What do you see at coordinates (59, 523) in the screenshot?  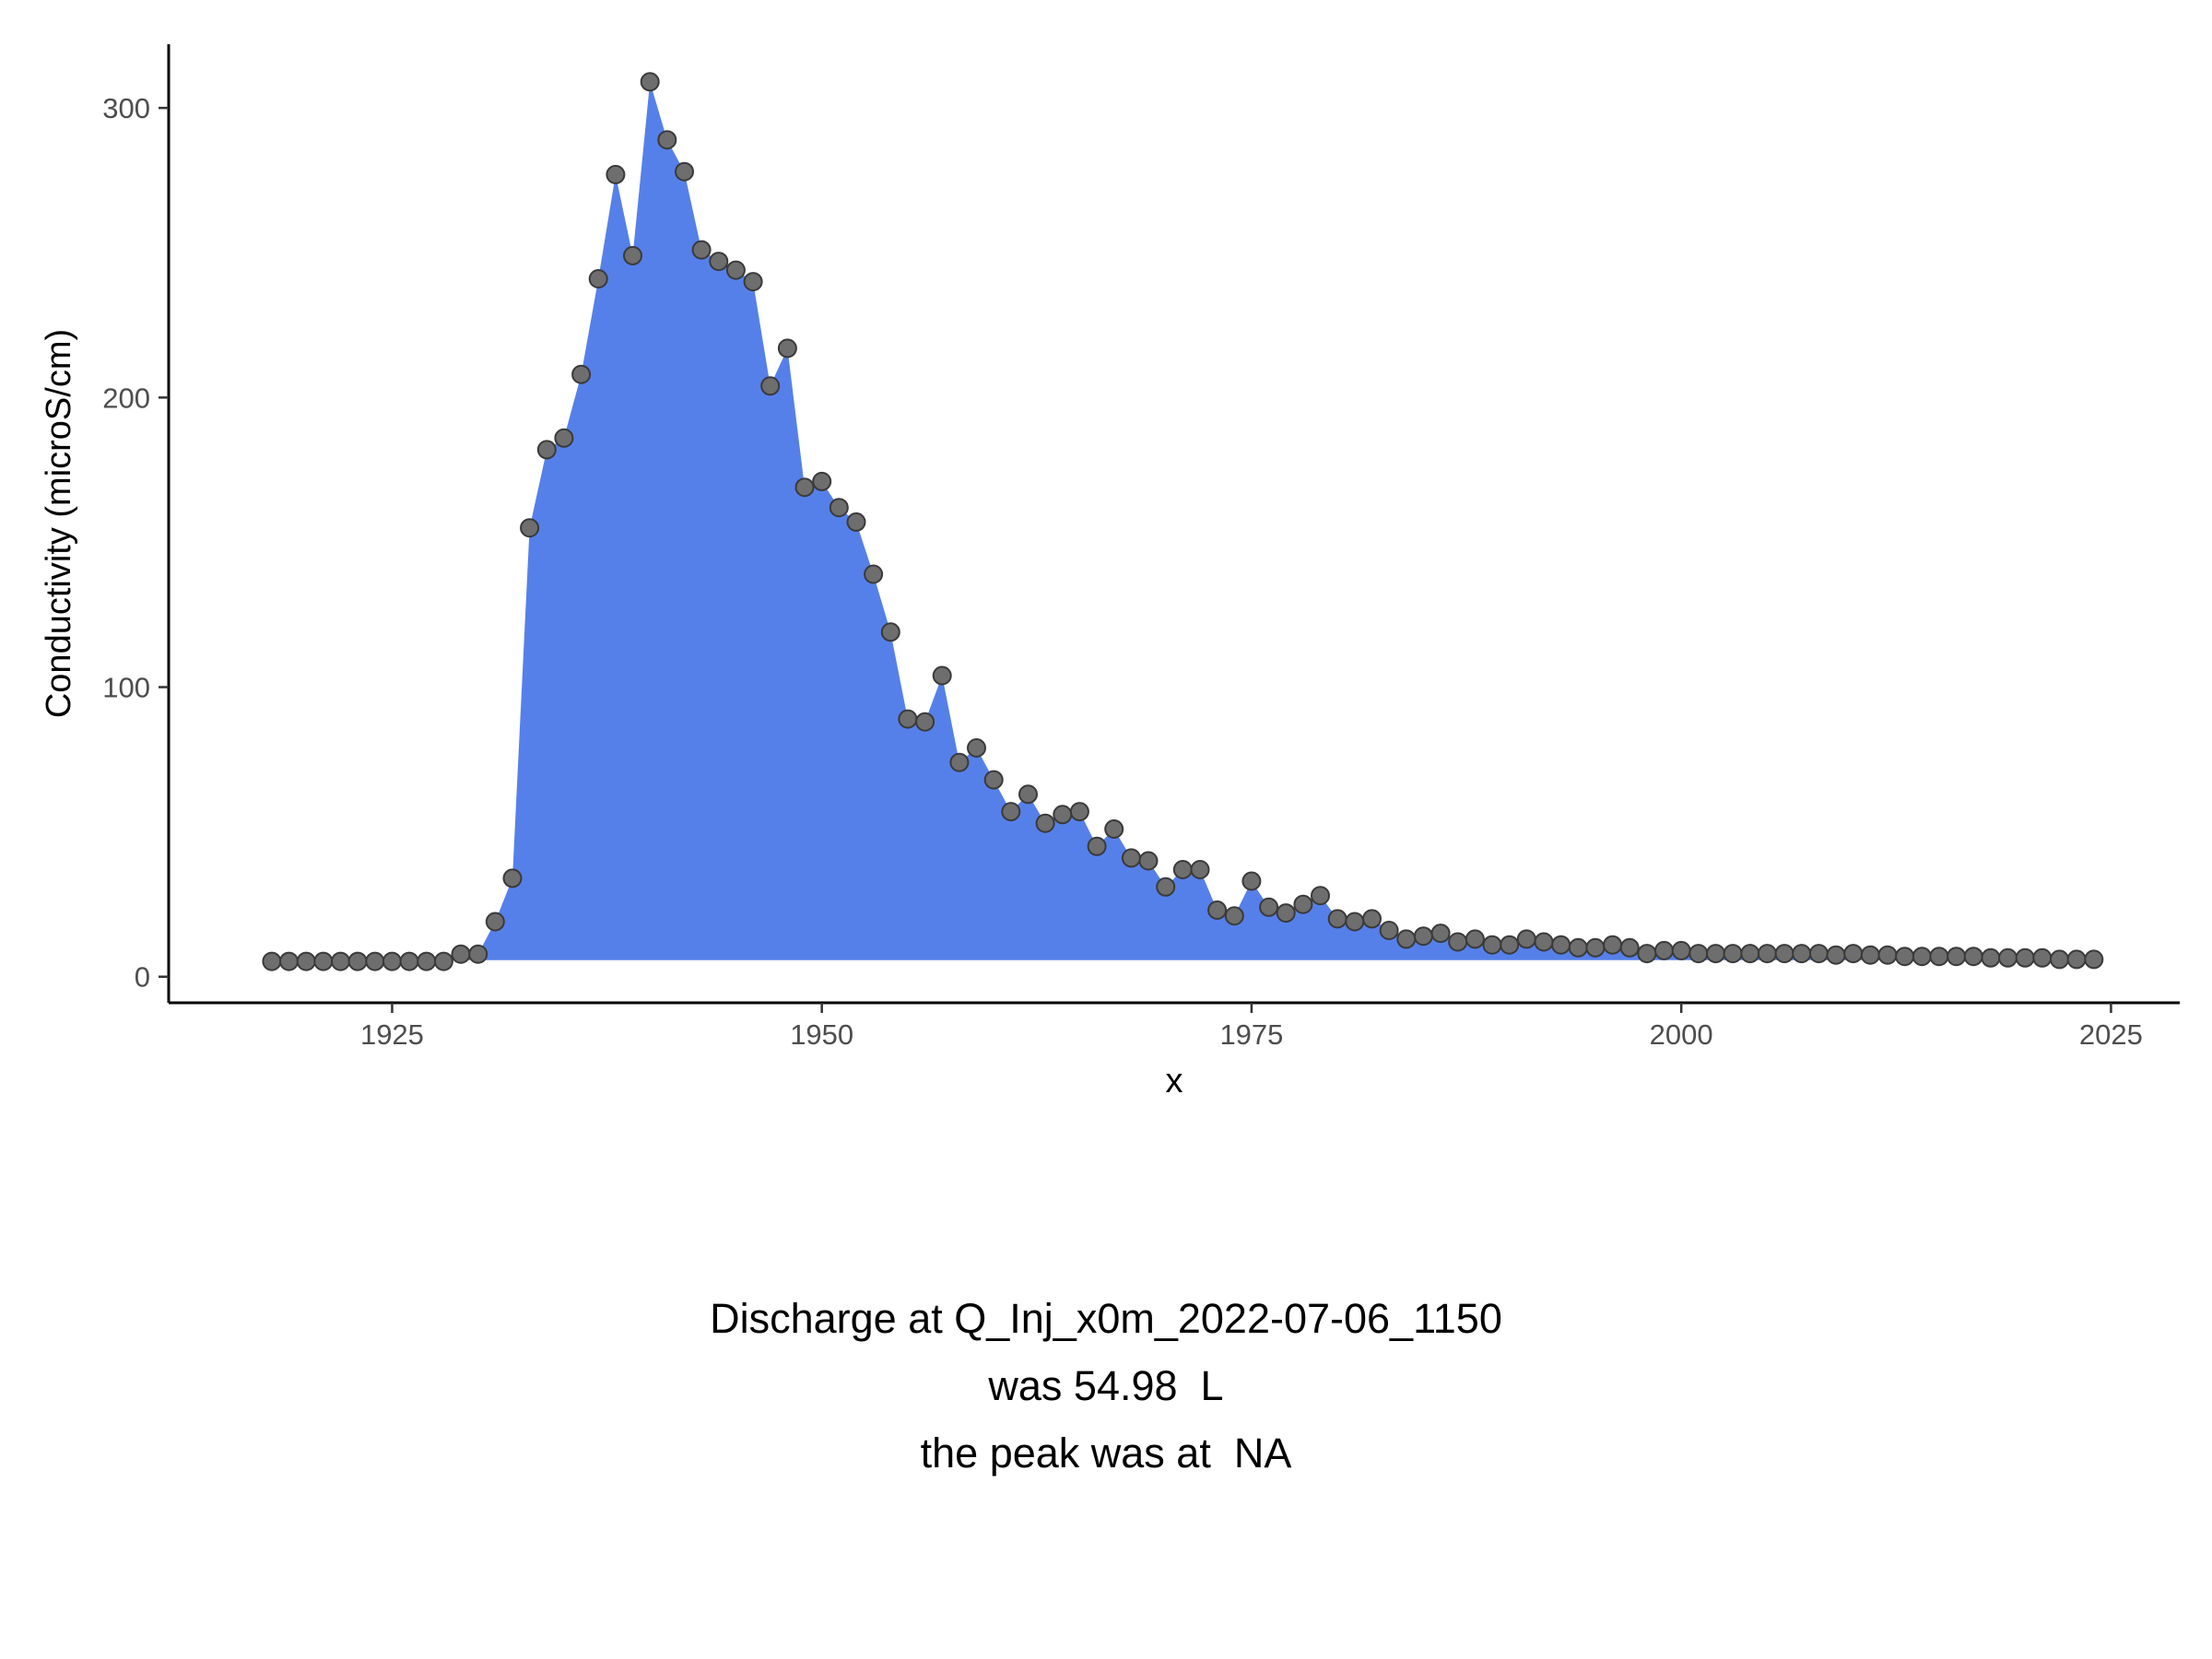 I see `y-axis-title: Conductivity (microS/cm)` at bounding box center [59, 523].